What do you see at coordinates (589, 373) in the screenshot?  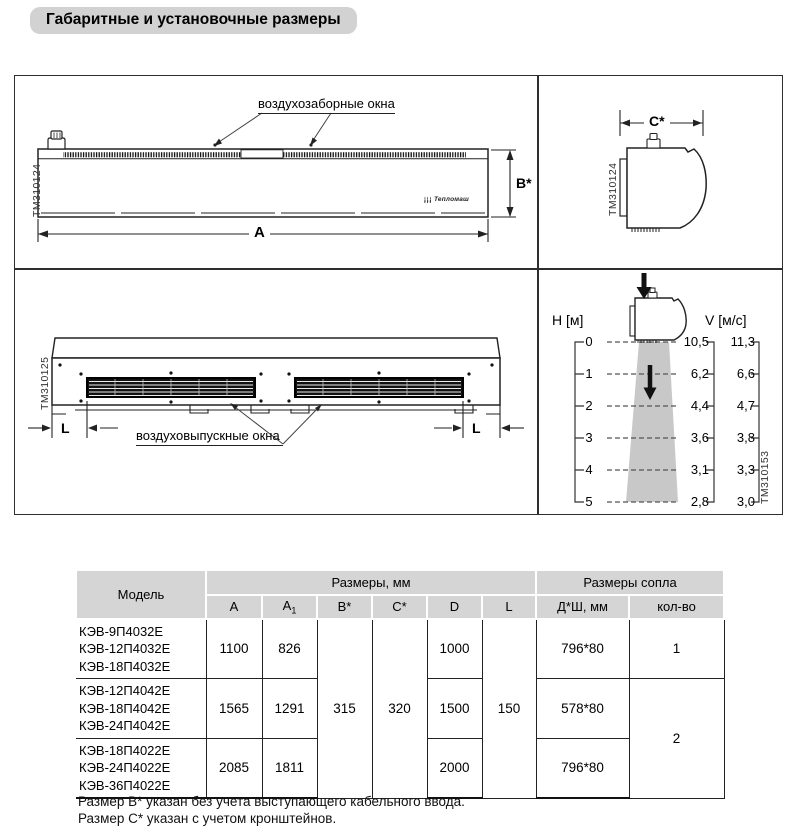 I see `height-tick: 1` at bounding box center [589, 373].